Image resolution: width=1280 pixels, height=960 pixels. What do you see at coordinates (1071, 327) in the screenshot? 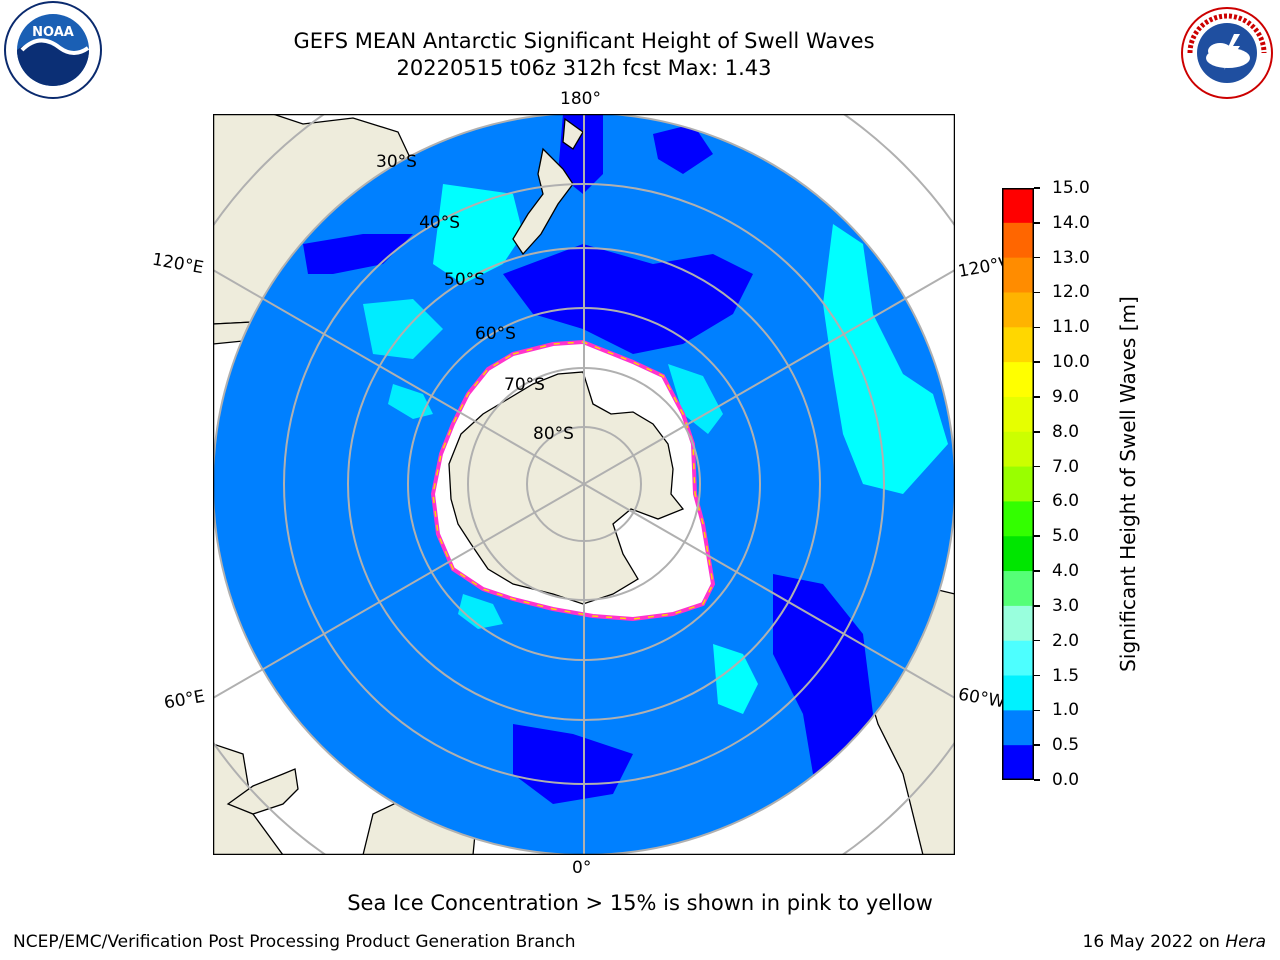
I see `colorbar-tick-label: 11.0` at bounding box center [1071, 327].